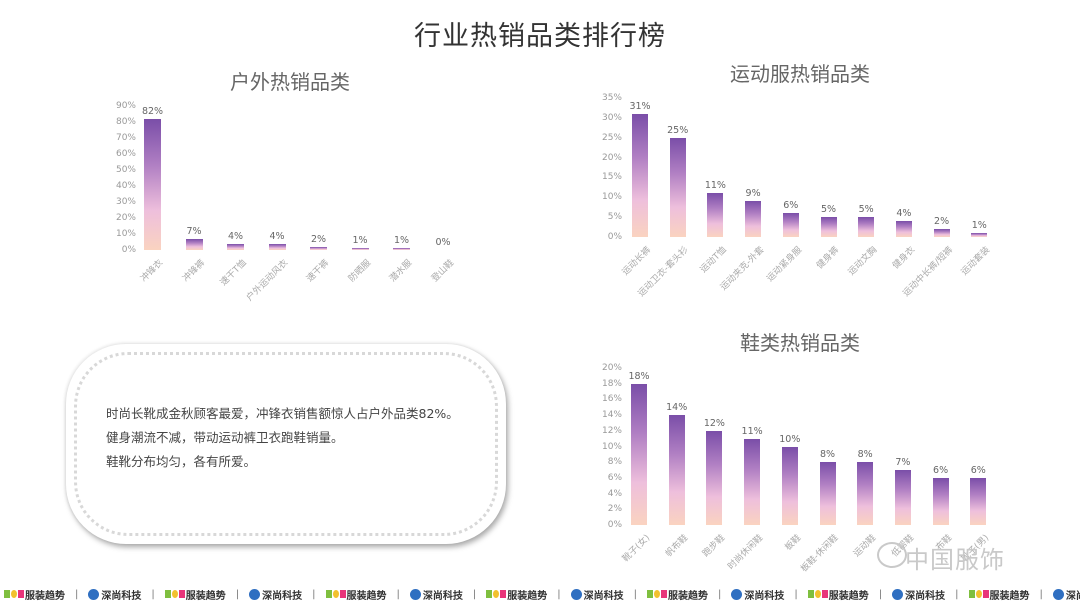 This screenshot has width=1080, height=607. I want to click on bar-value-label: 82%, so click(152, 111).